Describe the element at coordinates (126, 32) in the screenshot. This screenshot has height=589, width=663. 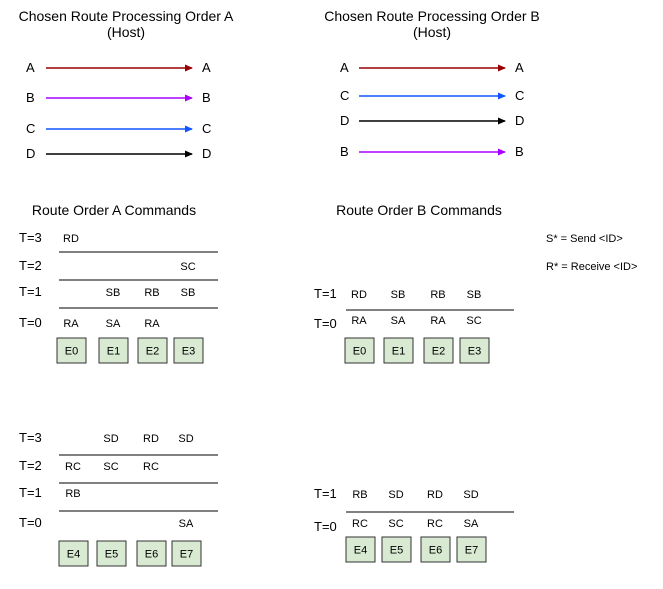
I see `route-order-a-title-line2: (Host)` at that location.